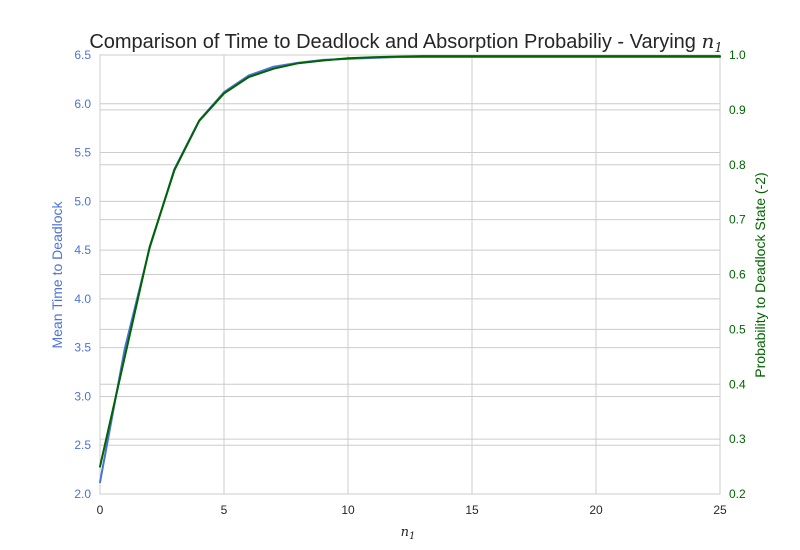  I want to click on x-tick-label: 5, so click(224, 510).